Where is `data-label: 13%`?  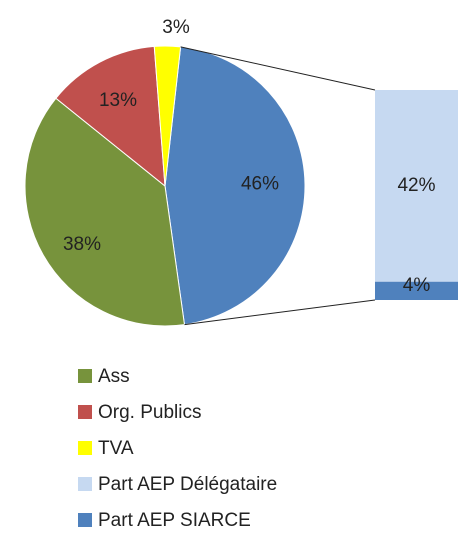
data-label: 13% is located at coordinates (118, 100).